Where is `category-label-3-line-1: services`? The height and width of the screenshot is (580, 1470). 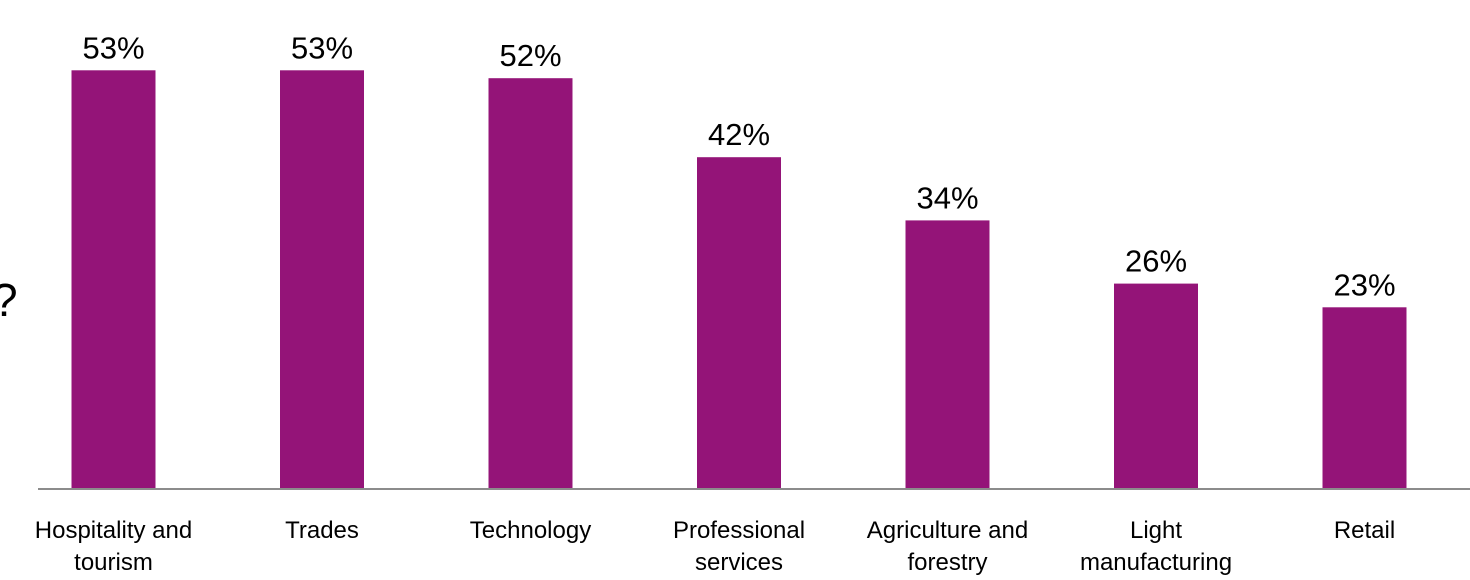
category-label-3-line-1: services is located at coordinates (739, 562).